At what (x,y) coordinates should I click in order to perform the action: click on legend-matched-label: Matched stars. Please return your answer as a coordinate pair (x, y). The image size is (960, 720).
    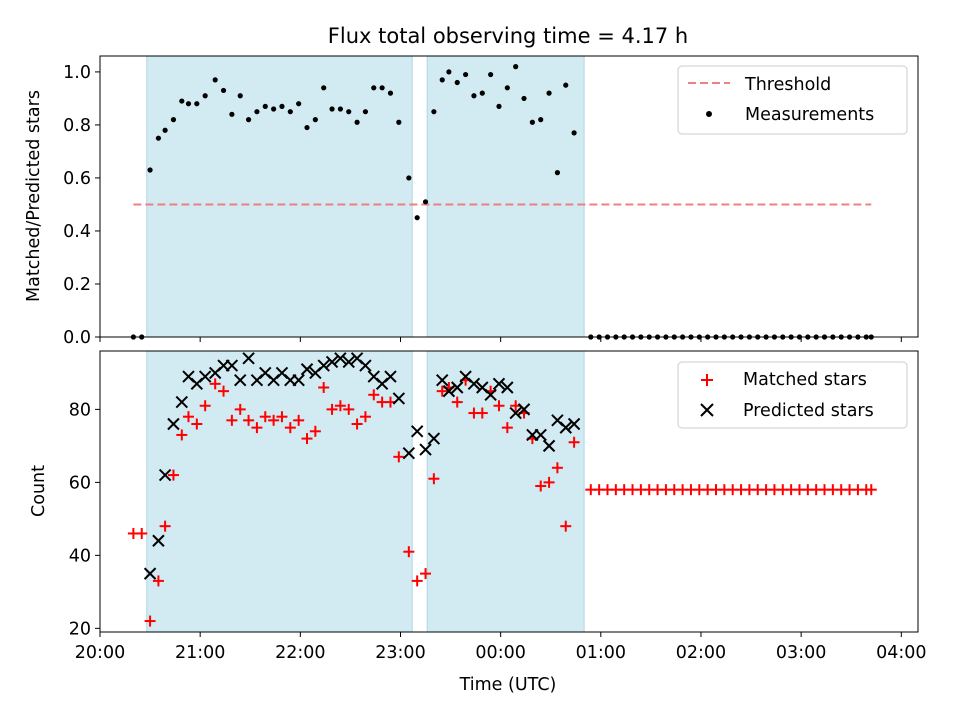
    Looking at the image, I should click on (805, 380).